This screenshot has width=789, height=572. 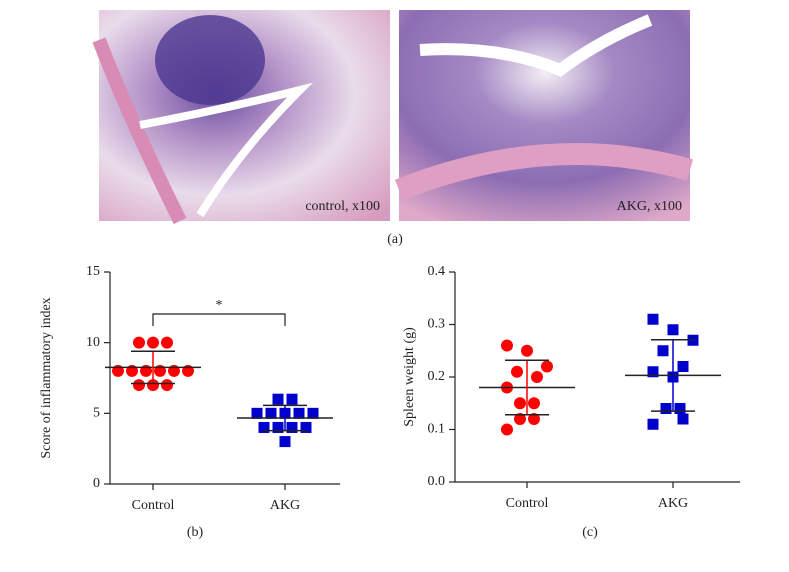 What do you see at coordinates (93, 271) in the screenshot?
I see `y-tick-label: 15` at bounding box center [93, 271].